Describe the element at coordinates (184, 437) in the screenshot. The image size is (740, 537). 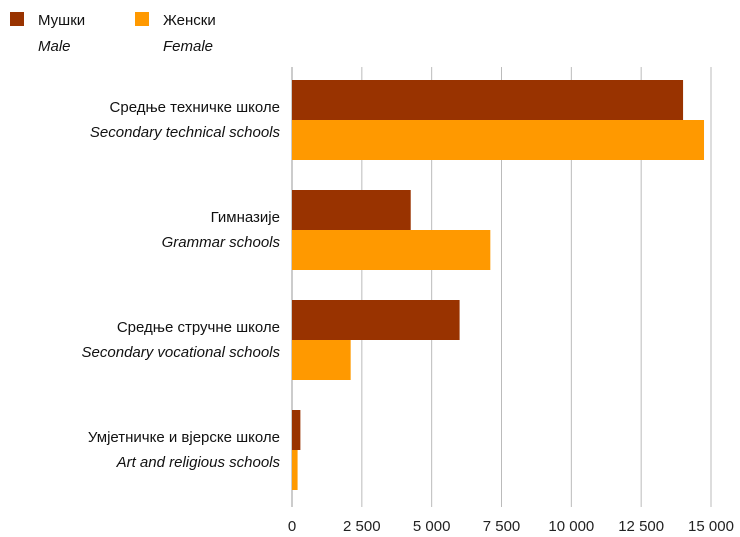
I see `category-label: Умјетничке и вјерске школе` at that location.